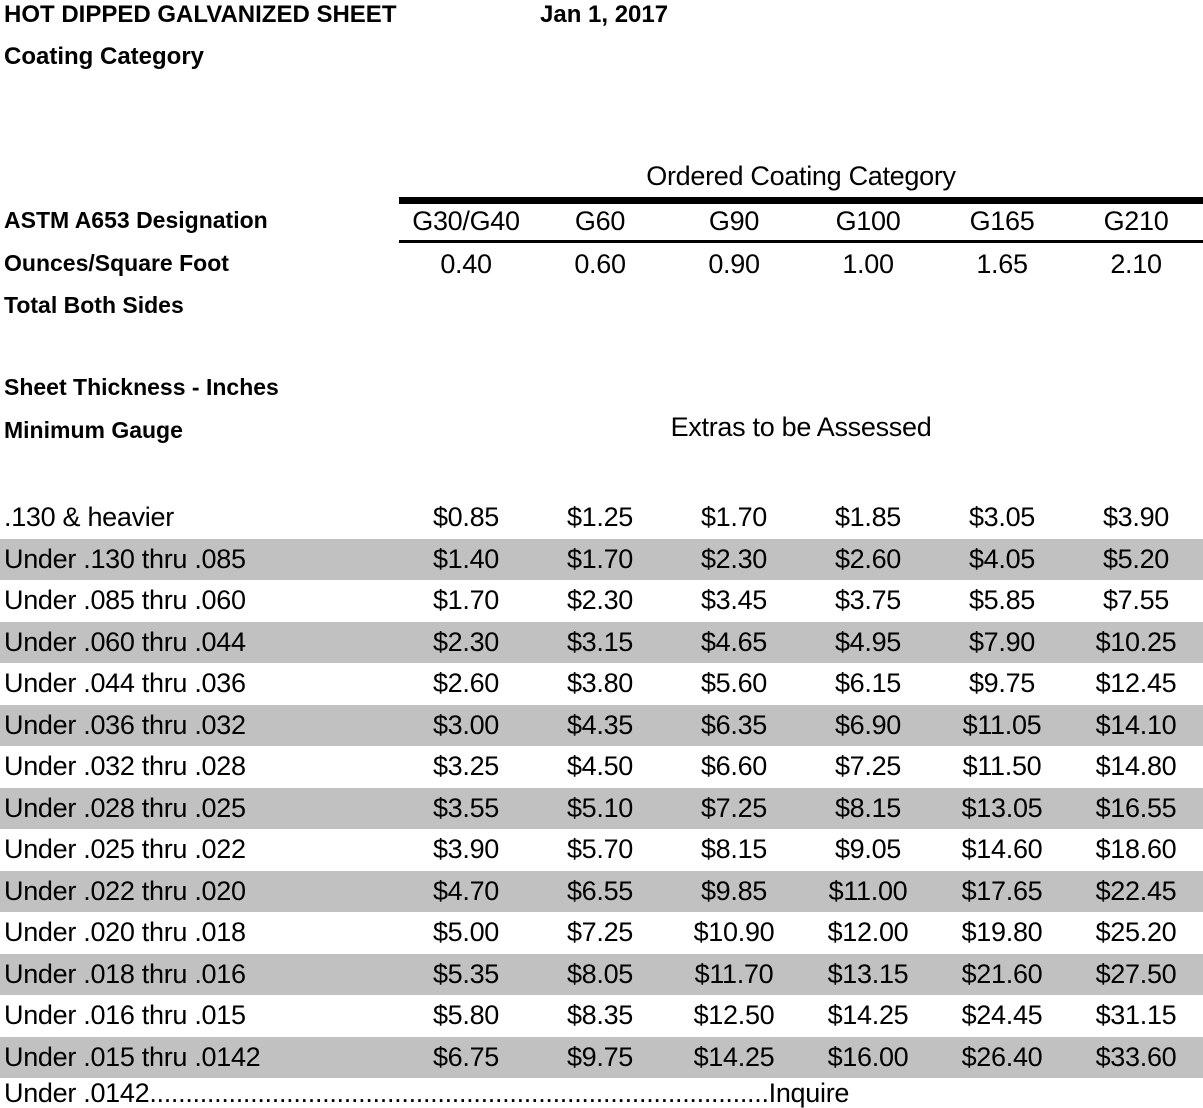 The width and height of the screenshot is (1203, 1108). What do you see at coordinates (868, 807) in the screenshot?
I see `price-cell: $8.15` at bounding box center [868, 807].